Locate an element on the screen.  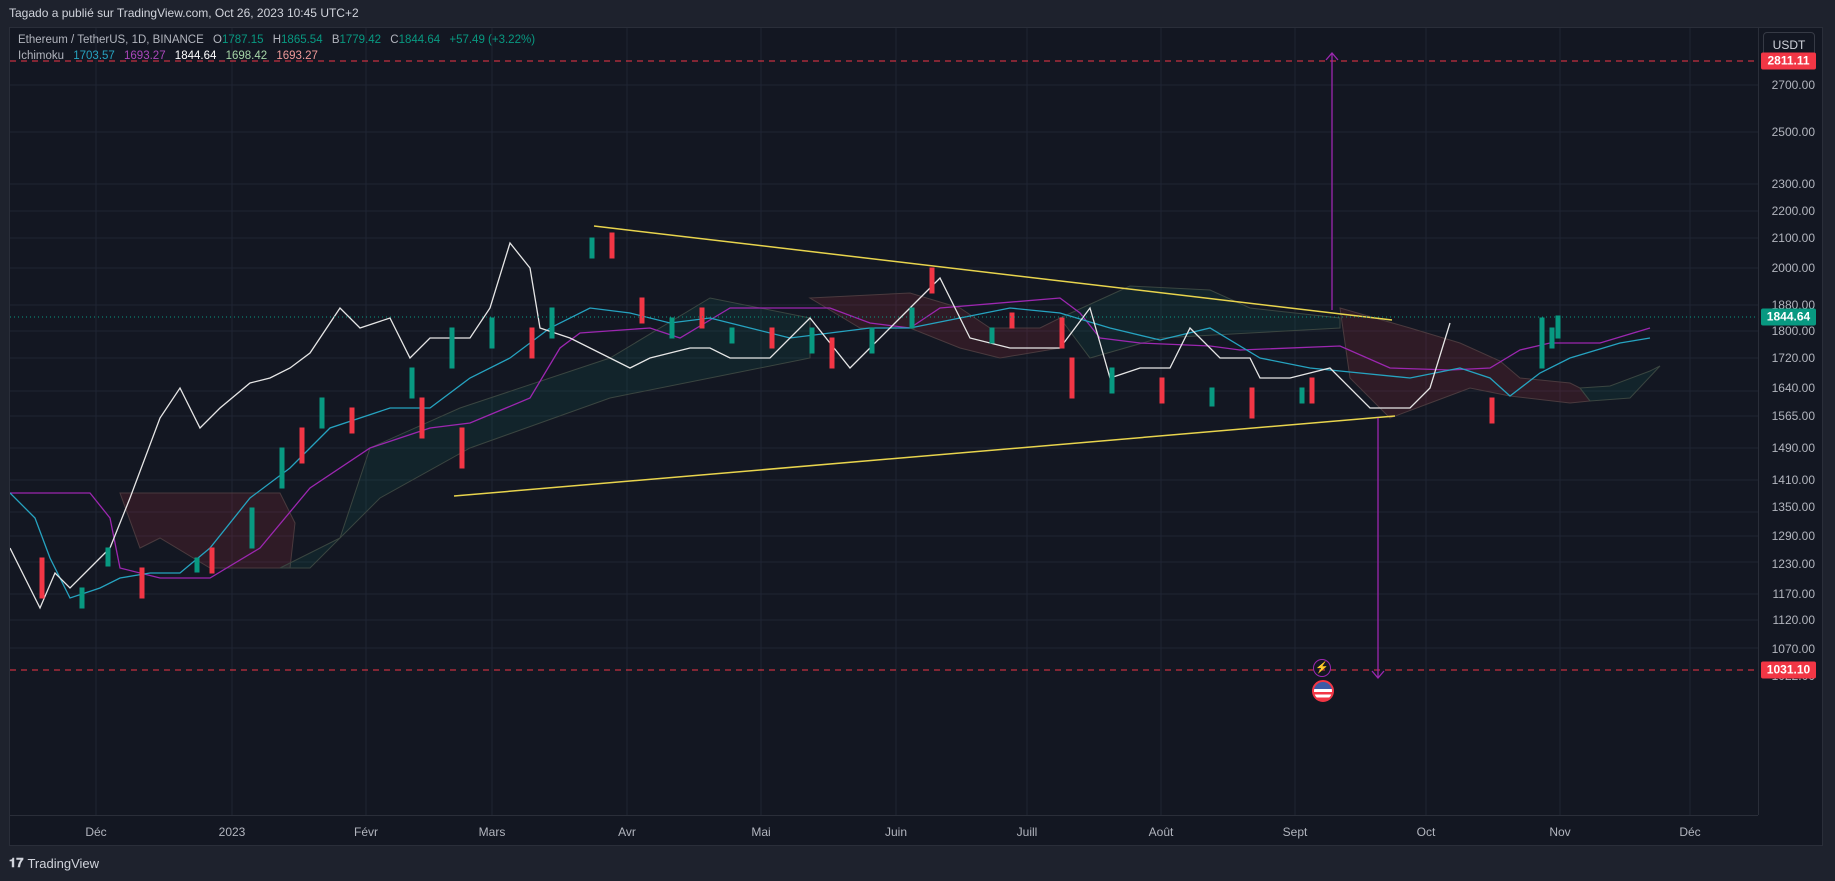
lower-target-badge: 1031.10 is located at coordinates (1788, 670).